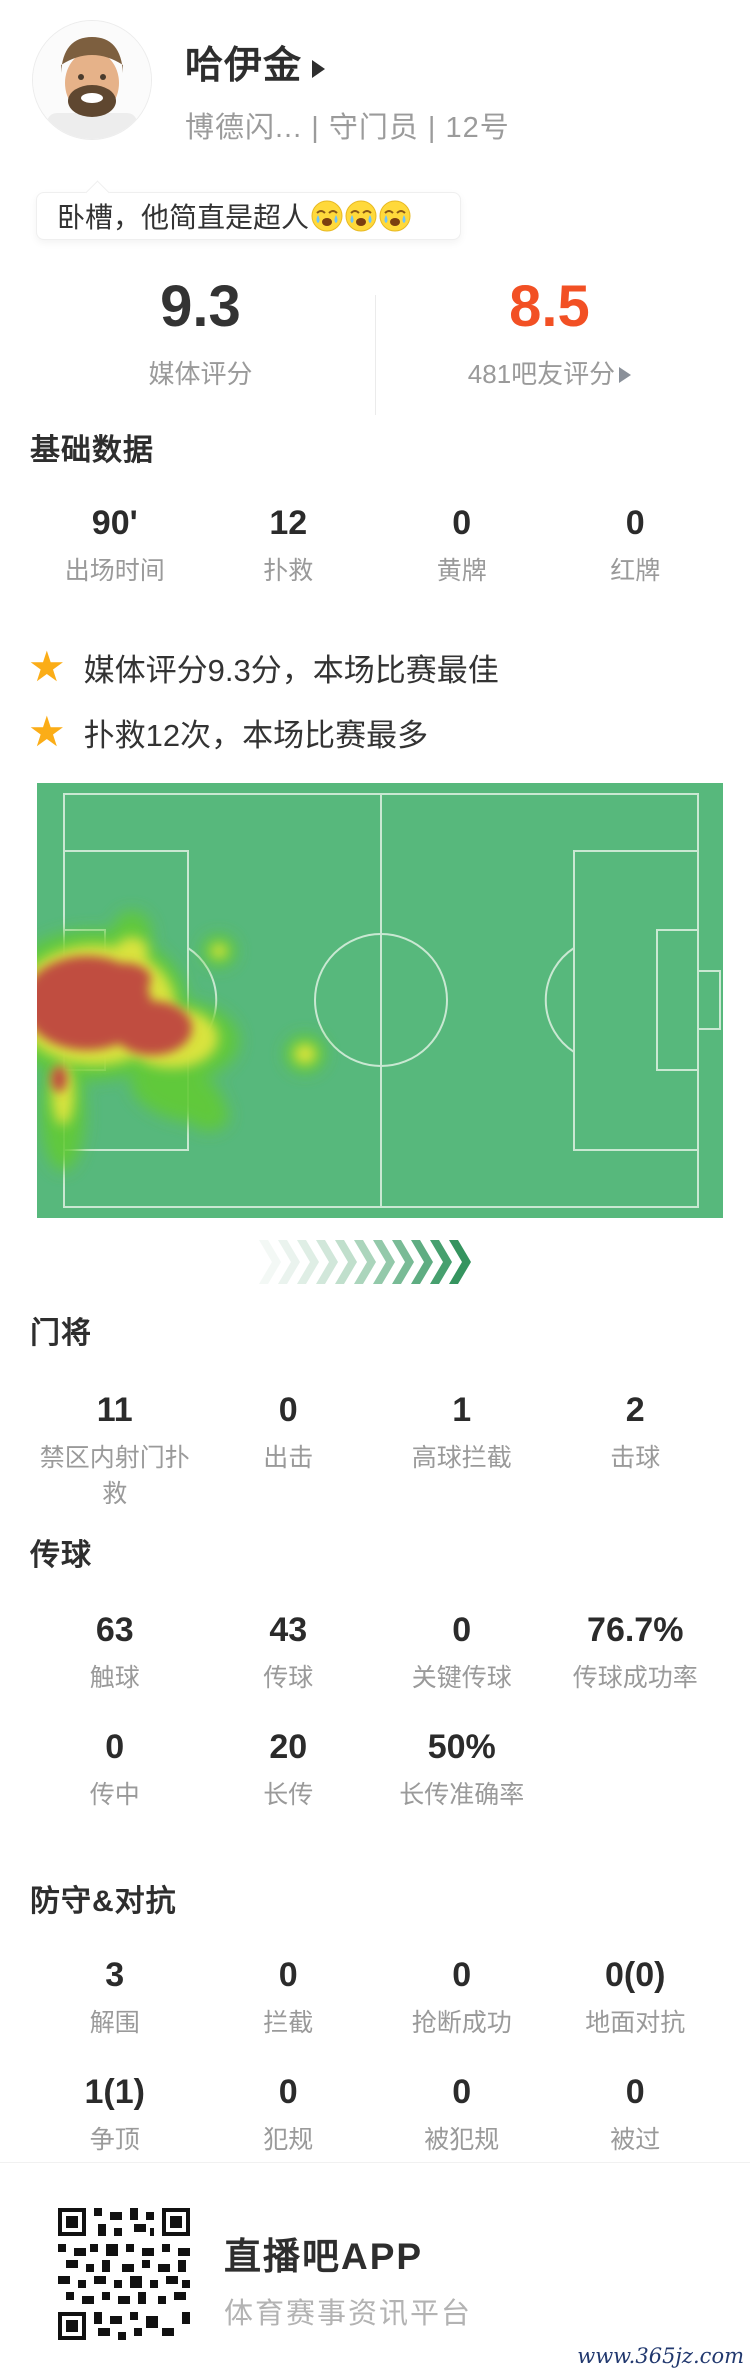  What do you see at coordinates (375, 1652) in the screenshot?
I see `passing-stats-row1: 63 触球 43 传球 0 关键传球 76.7% 传球成功率` at bounding box center [375, 1652].